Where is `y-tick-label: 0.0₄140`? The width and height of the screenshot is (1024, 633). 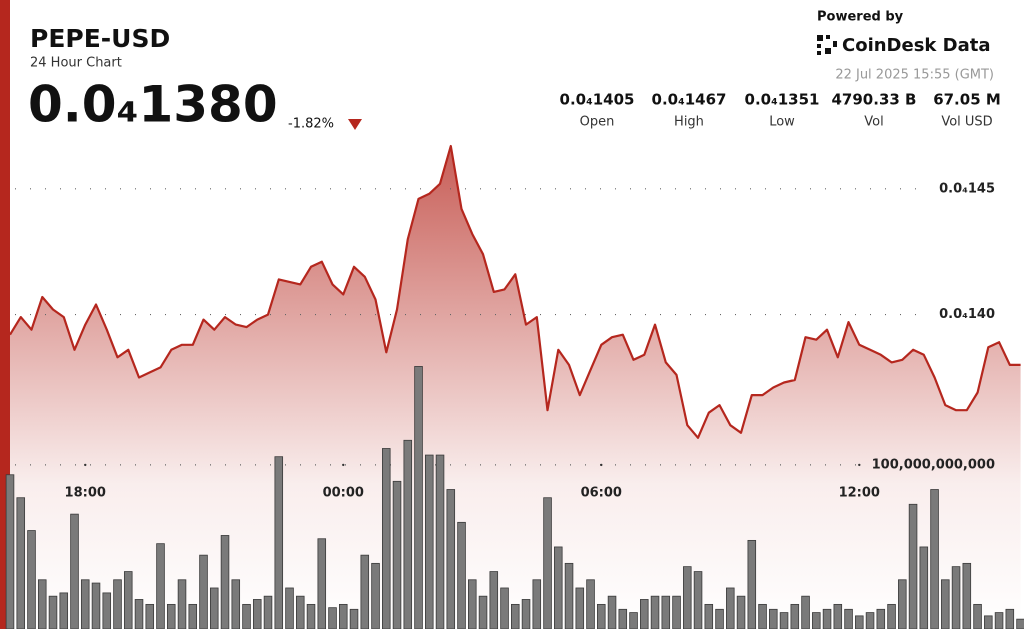
y-tick-label: 0.0₄140 is located at coordinates (967, 314).